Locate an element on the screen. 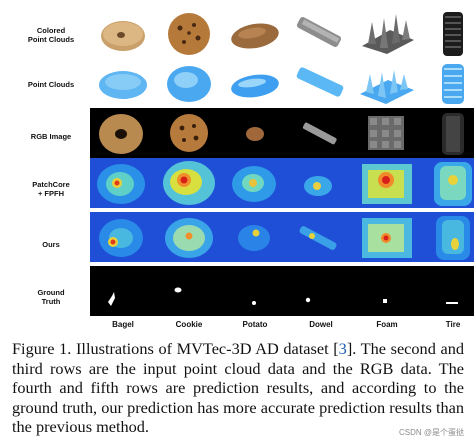 The image size is (474, 444). cell-gt-cookie is located at coordinates (189, 291).